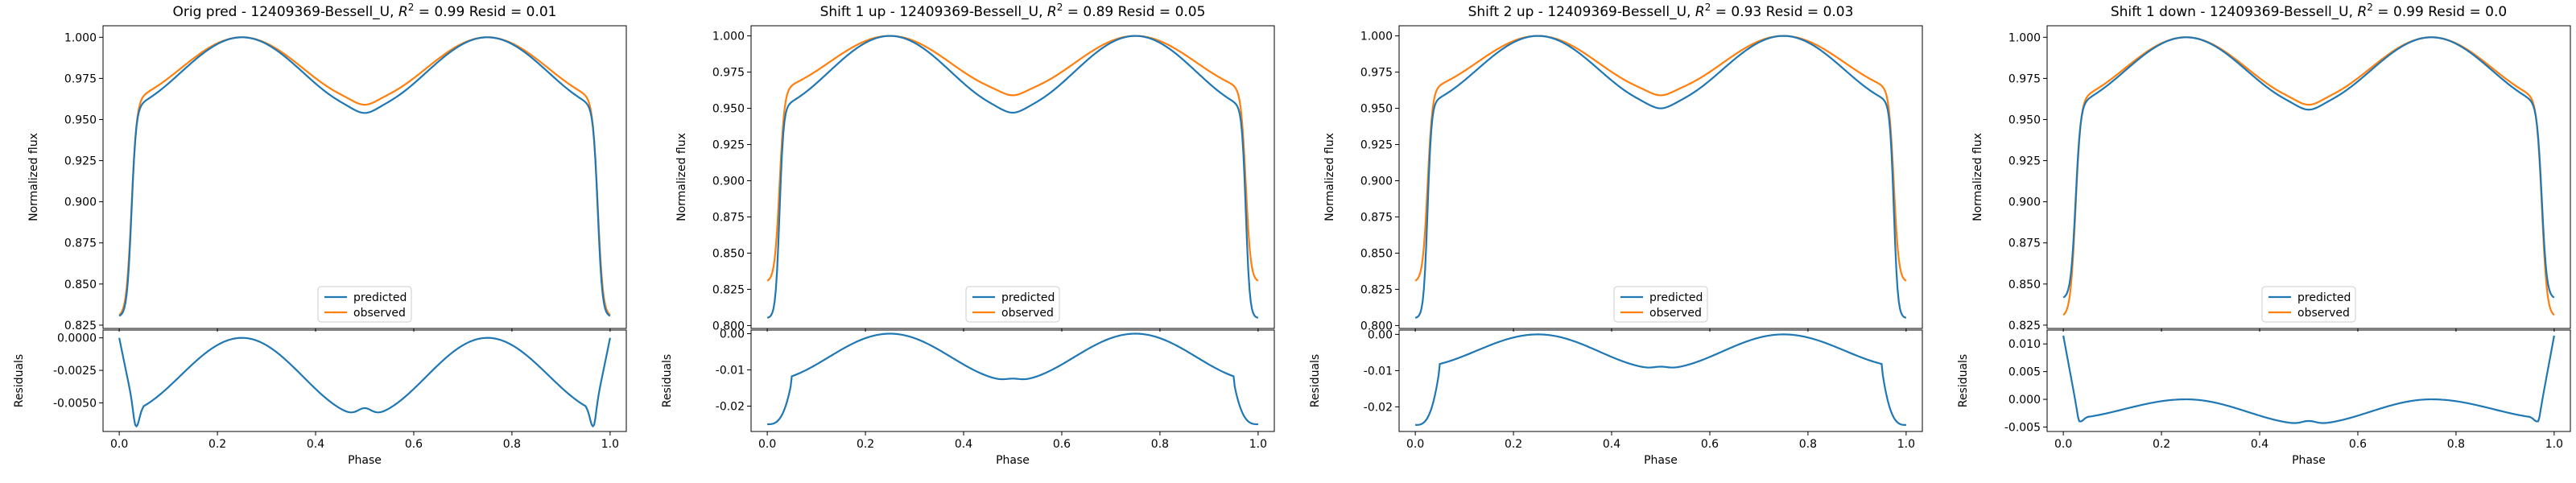 This screenshot has height=483, width=2576. Describe the element at coordinates (1380, 334) in the screenshot. I see `residual-ytick-label: 0.00` at that location.